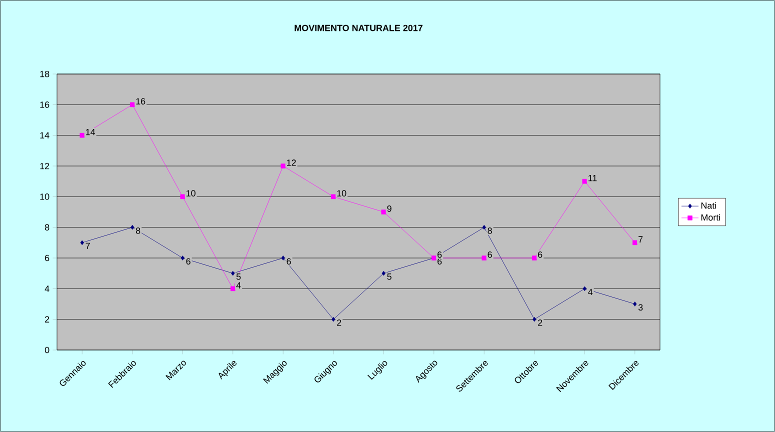 Image resolution: width=775 pixels, height=432 pixels. What do you see at coordinates (141, 101) in the screenshot?
I see `data-label: 16` at bounding box center [141, 101].